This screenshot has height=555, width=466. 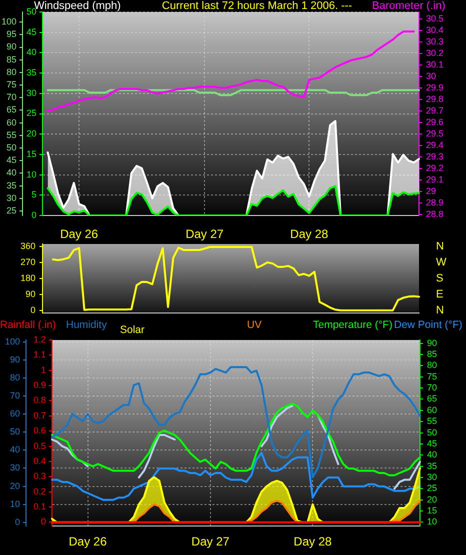 I want to click on y2-tick-label: 28.9, so click(x=435, y=202).